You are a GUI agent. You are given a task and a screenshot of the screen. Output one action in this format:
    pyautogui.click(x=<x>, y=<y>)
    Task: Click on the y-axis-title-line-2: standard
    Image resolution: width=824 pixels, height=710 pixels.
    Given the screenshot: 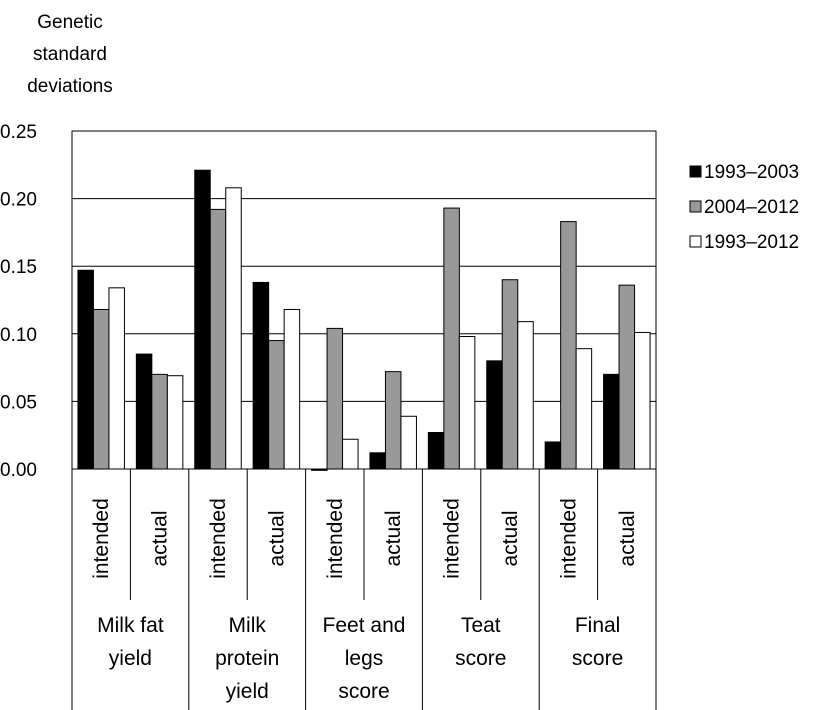 What is the action you would take?
    pyautogui.click(x=70, y=54)
    